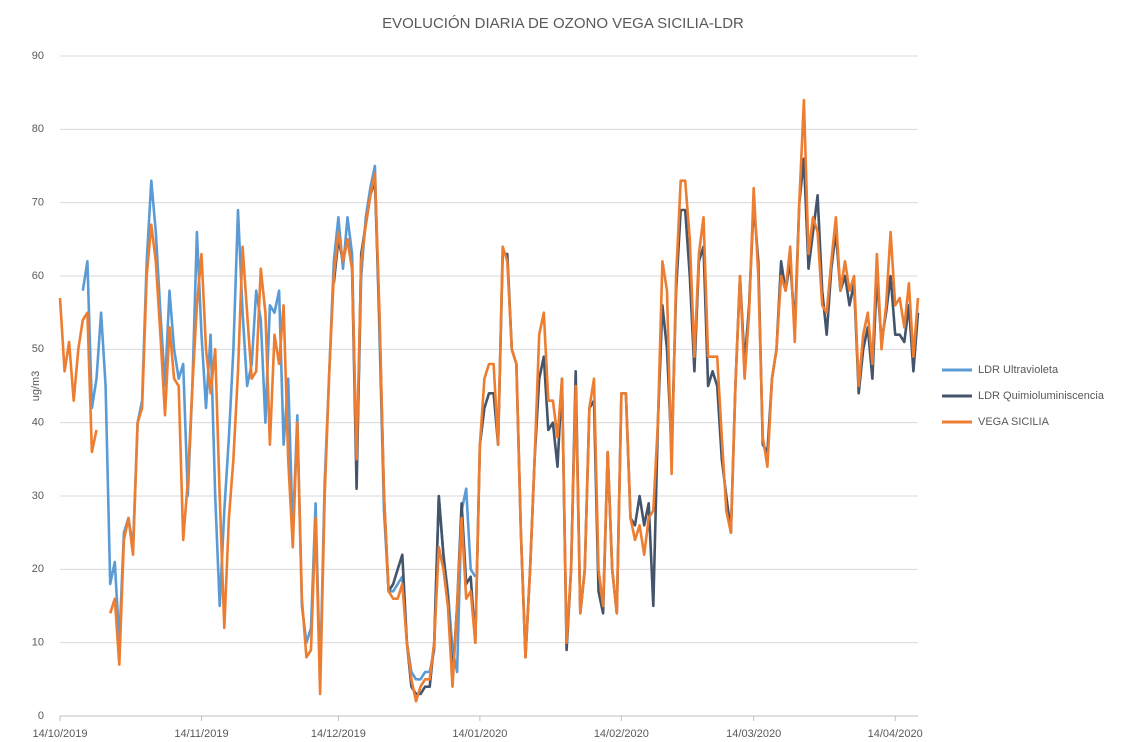 The image size is (1126, 742). I want to click on y-tick-label: 70, so click(38, 203).